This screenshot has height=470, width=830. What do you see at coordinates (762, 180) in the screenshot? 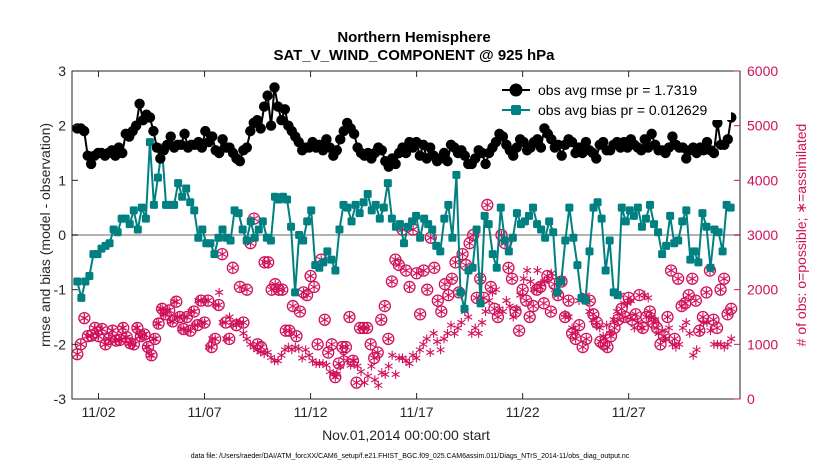
I see `y-tick-label-right: 4000` at bounding box center [762, 180].